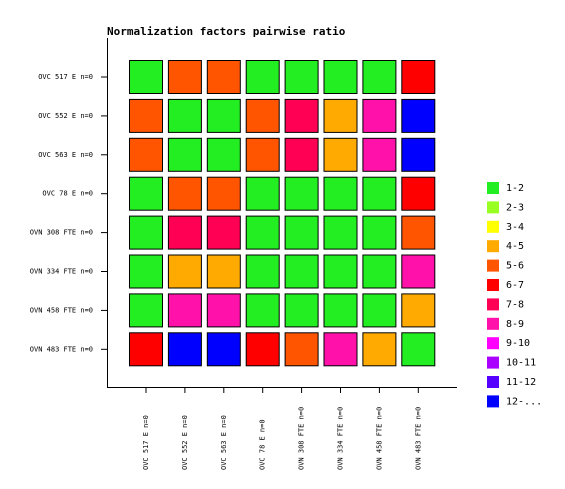 The height and width of the screenshot is (489, 565). What do you see at coordinates (67, 194) in the screenshot?
I see `row-label: OVC 78 E n=0` at bounding box center [67, 194].